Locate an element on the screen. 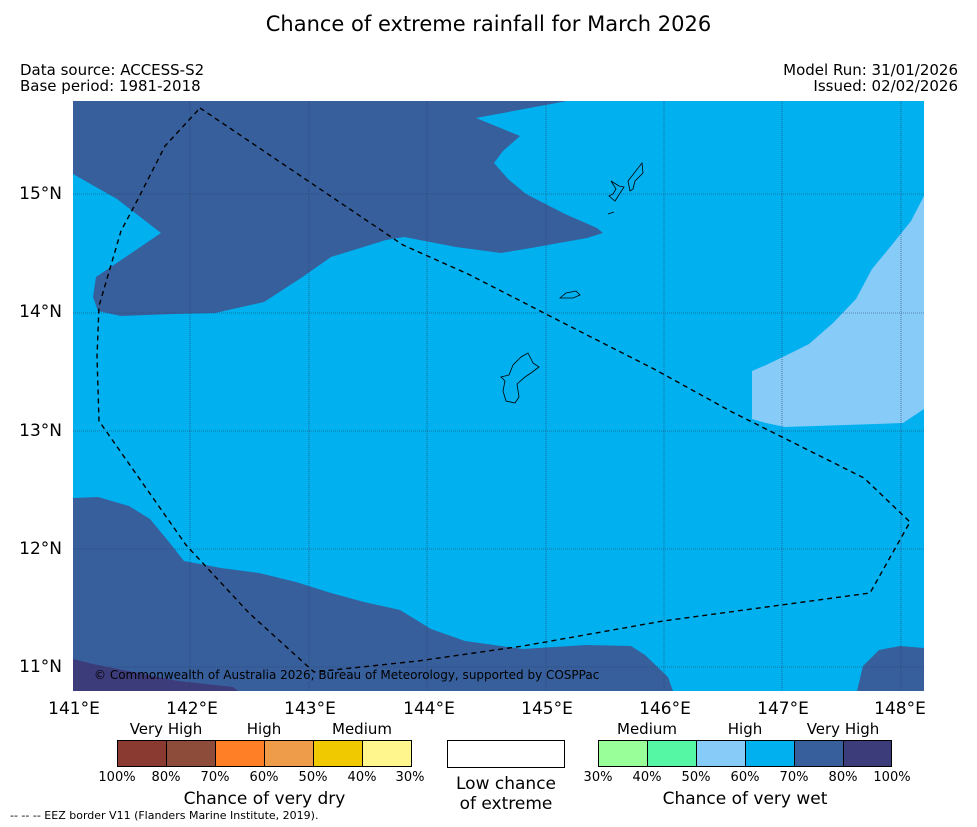 The image size is (977, 827). low-chance-label: Low chance of extreme is located at coordinates (506, 794).